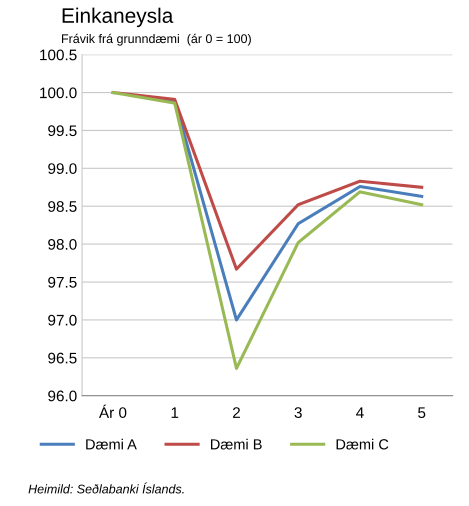 This screenshot has width=469, height=506. What do you see at coordinates (236, 412) in the screenshot?
I see `x-tick-label: 2` at bounding box center [236, 412].